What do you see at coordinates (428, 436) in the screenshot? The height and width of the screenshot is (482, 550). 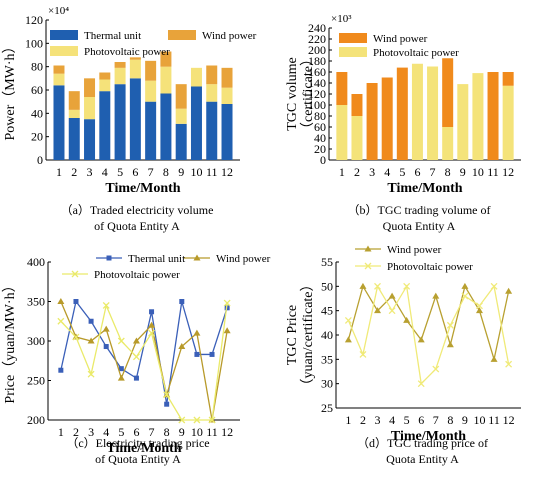 I see `x-axis-label: Time/Month` at bounding box center [428, 436].